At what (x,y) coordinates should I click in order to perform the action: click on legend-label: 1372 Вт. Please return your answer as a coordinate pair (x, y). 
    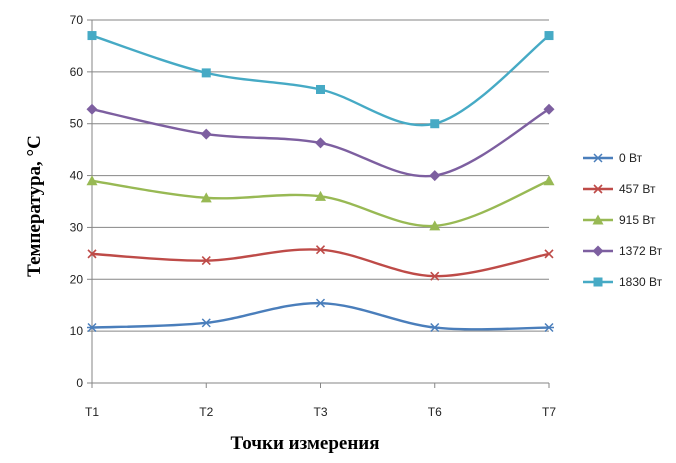
    Looking at the image, I should click on (641, 251).